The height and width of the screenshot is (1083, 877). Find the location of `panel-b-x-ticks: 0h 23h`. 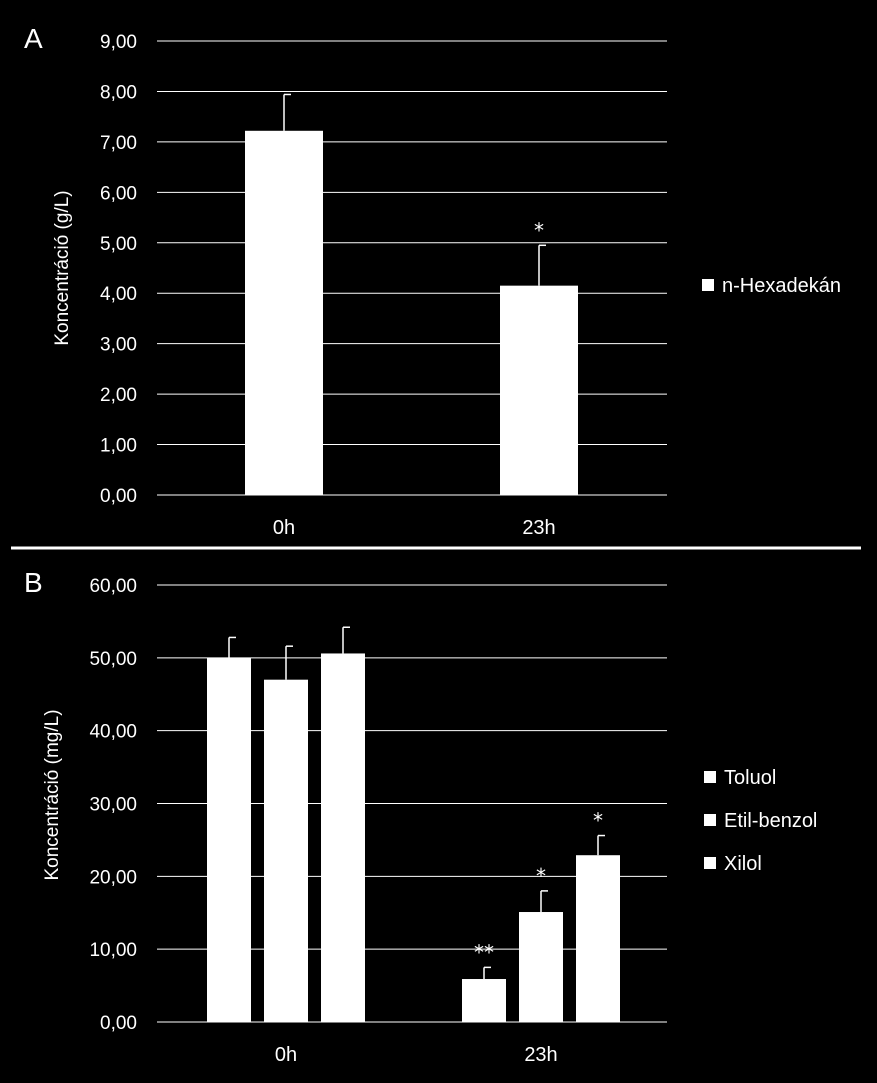

panel-b-x-ticks: 0h 23h is located at coordinates (416, 1055).